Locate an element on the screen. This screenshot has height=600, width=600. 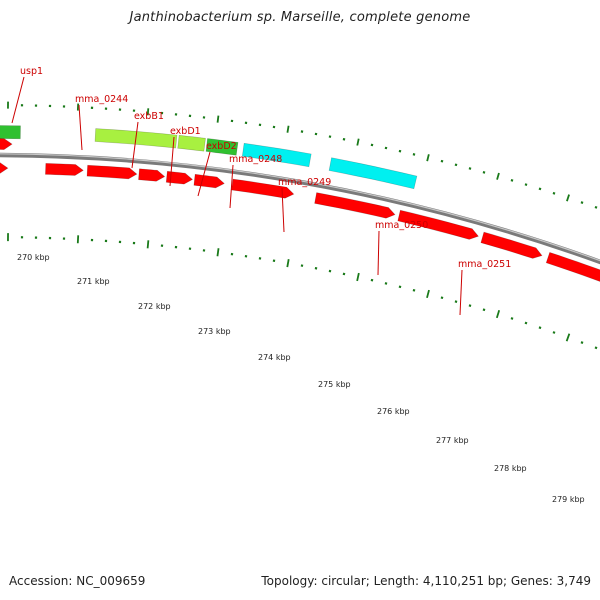
accession-text: Accession: NC_009659 is located at coordinates (77, 581).